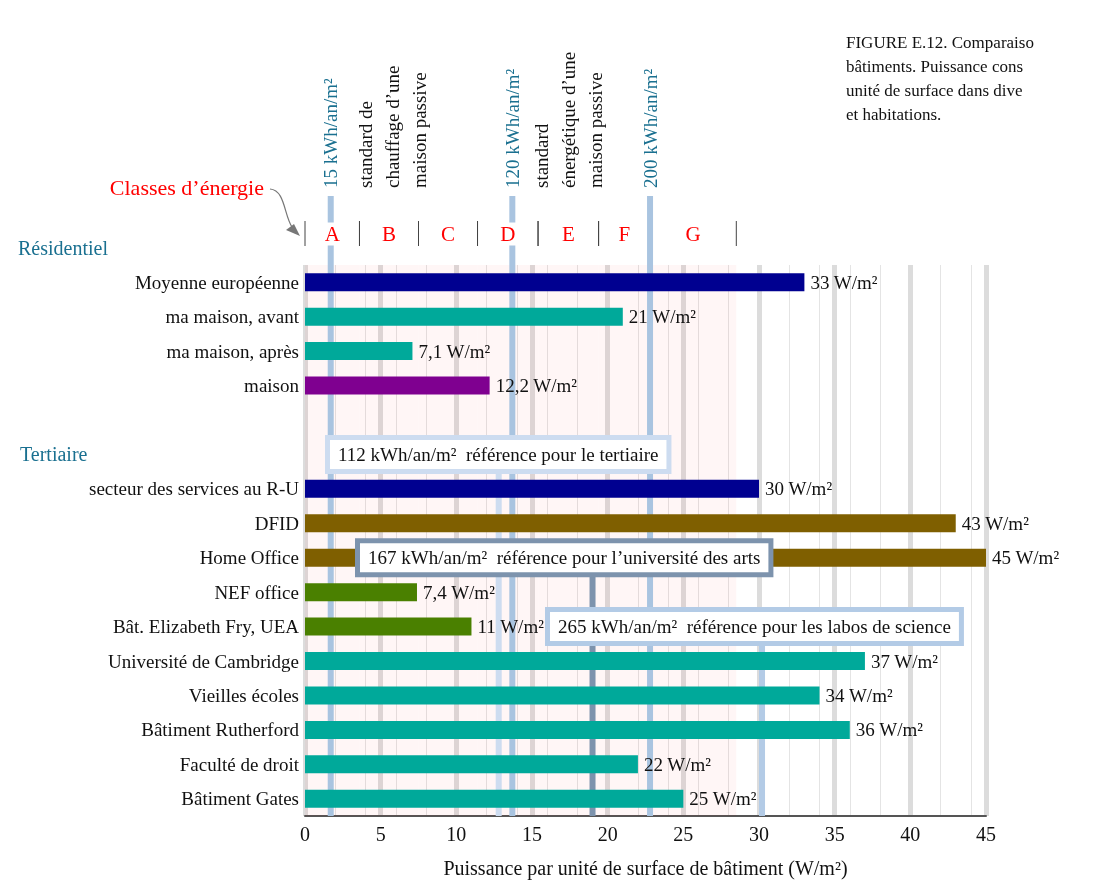 This screenshot has width=1118, height=885. Describe the element at coordinates (650, 128) in the screenshot. I see `ref-line-label: 200 kWh/an/m²` at that location.